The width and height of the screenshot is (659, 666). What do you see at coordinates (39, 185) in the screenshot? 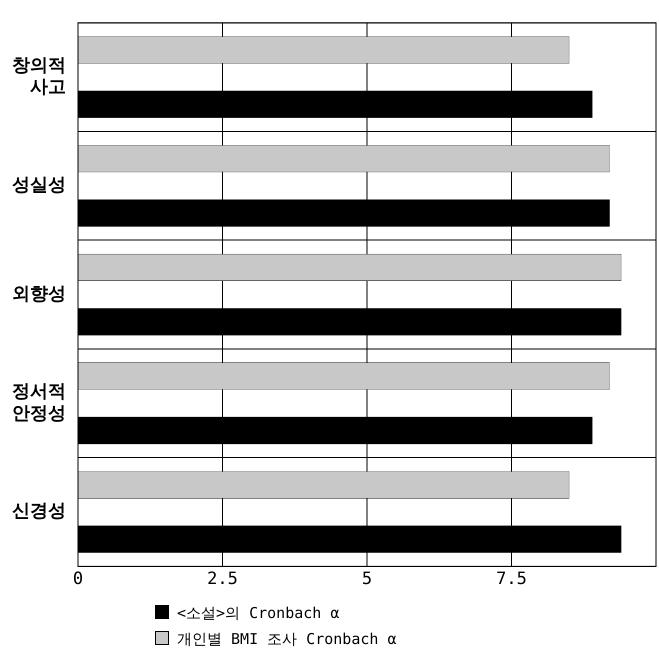
I see `y-tick-label: 성실성` at bounding box center [39, 185].